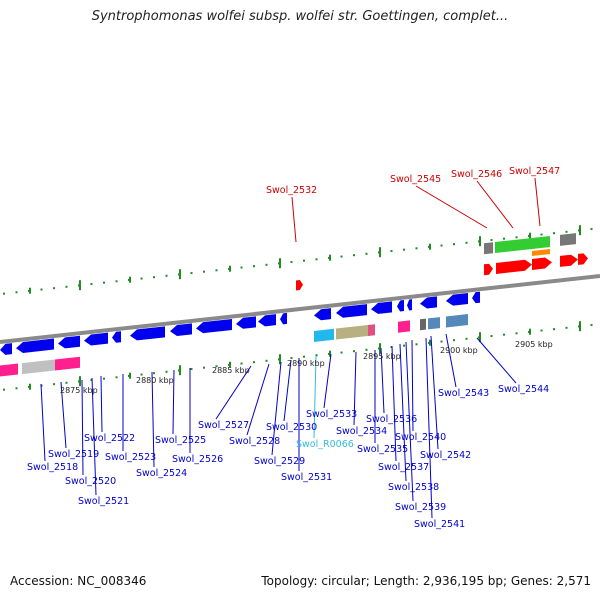 The width and height of the screenshot is (600, 600). I want to click on gene-label: Swol_2530, so click(291, 427).